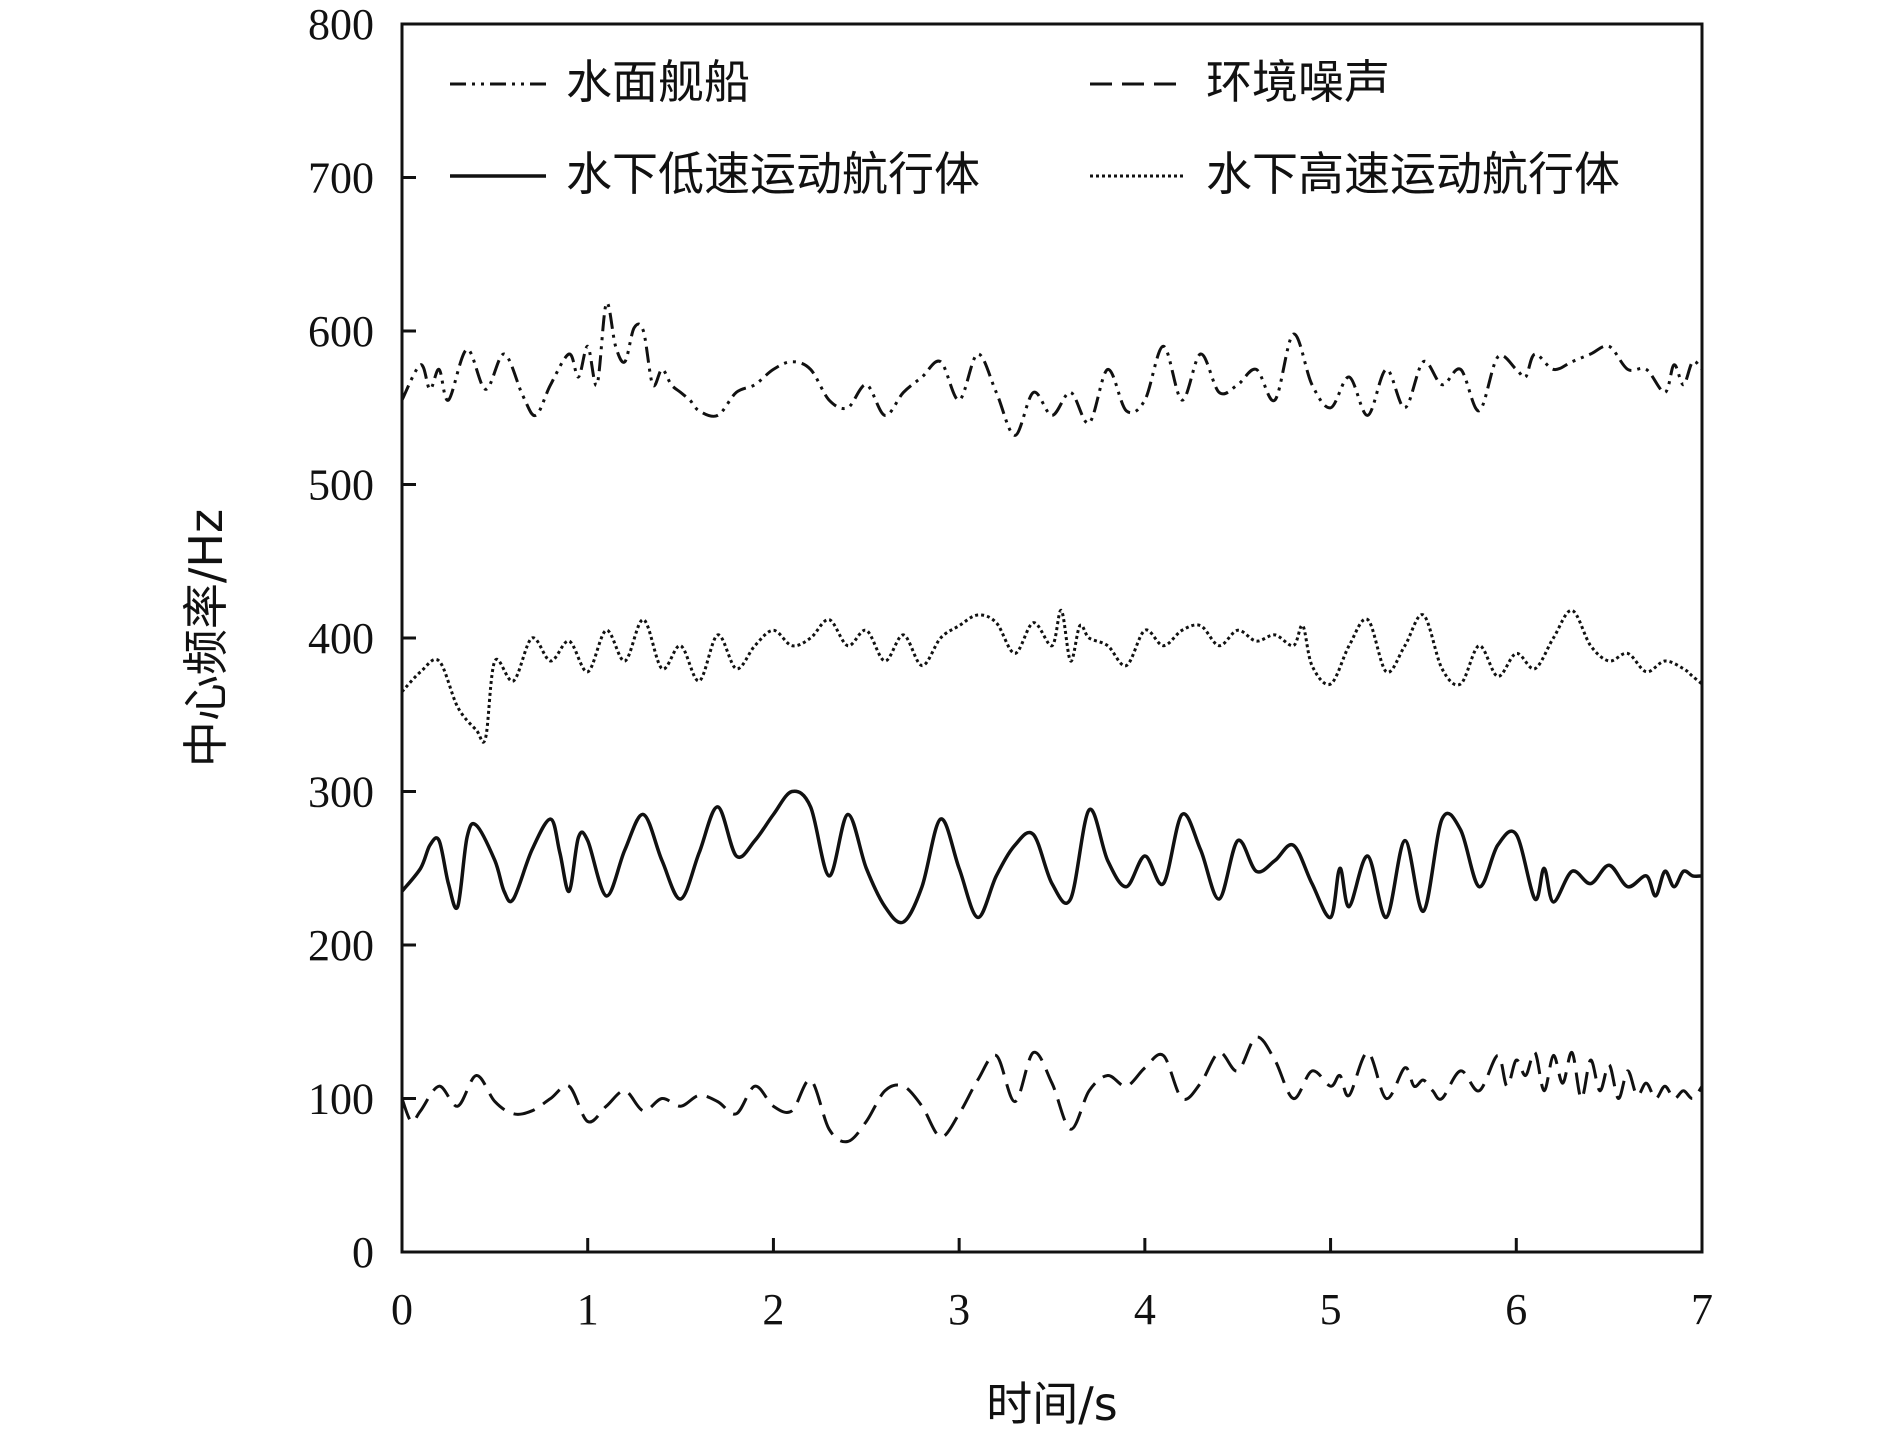 This screenshot has width=1890, height=1434. Describe the element at coordinates (341, 24) in the screenshot. I see `y-tick-label: 800` at that location.